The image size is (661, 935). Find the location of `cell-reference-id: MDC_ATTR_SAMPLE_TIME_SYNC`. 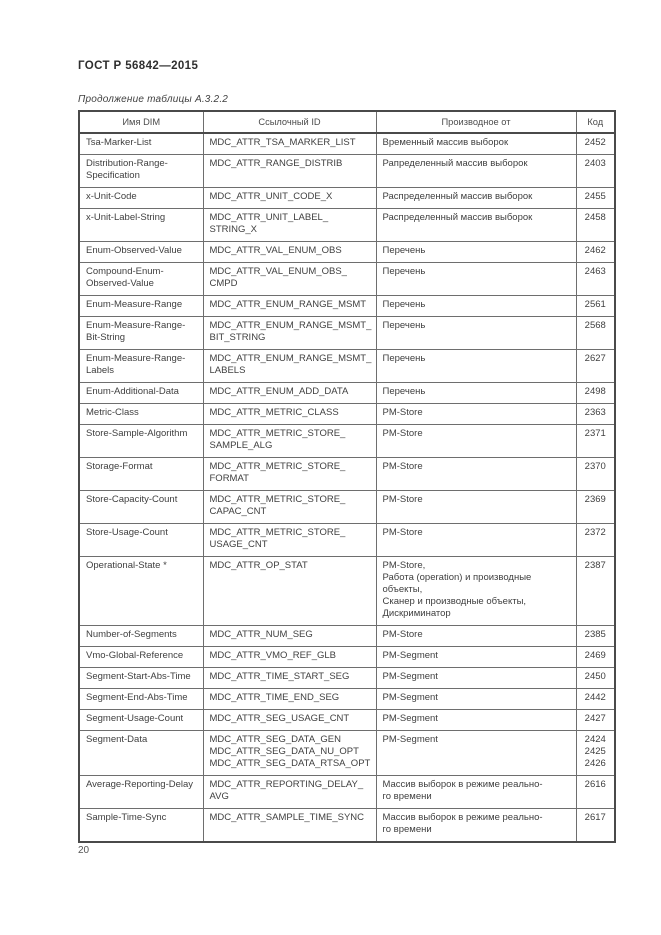

cell-reference-id: MDC_ATTR_SAMPLE_TIME_SYNC is located at coordinates (289, 825).